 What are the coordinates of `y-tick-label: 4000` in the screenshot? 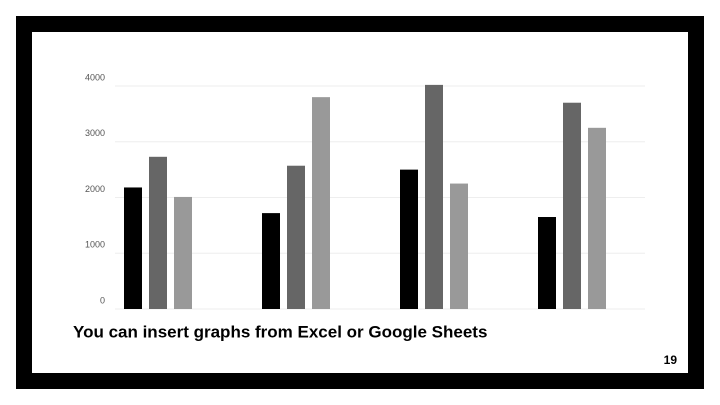 It's located at (95, 77).